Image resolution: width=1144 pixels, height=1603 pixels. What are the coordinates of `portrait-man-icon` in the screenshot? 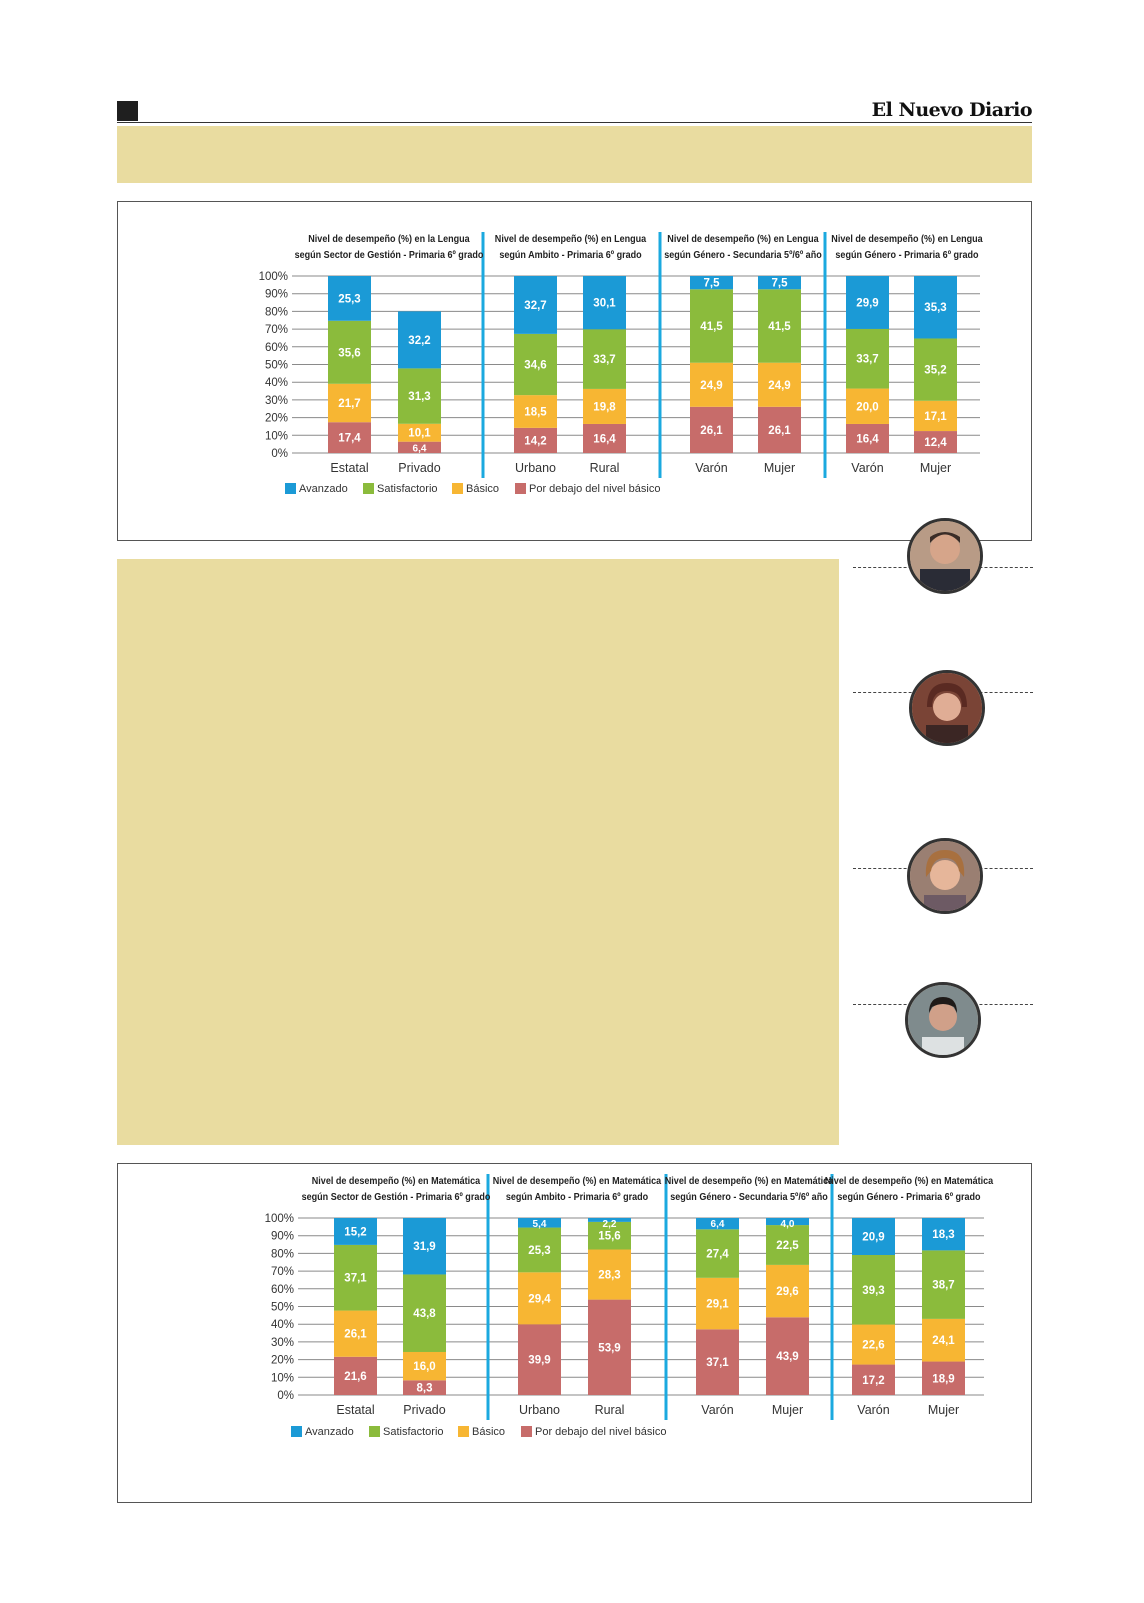 It's located at (945, 556).